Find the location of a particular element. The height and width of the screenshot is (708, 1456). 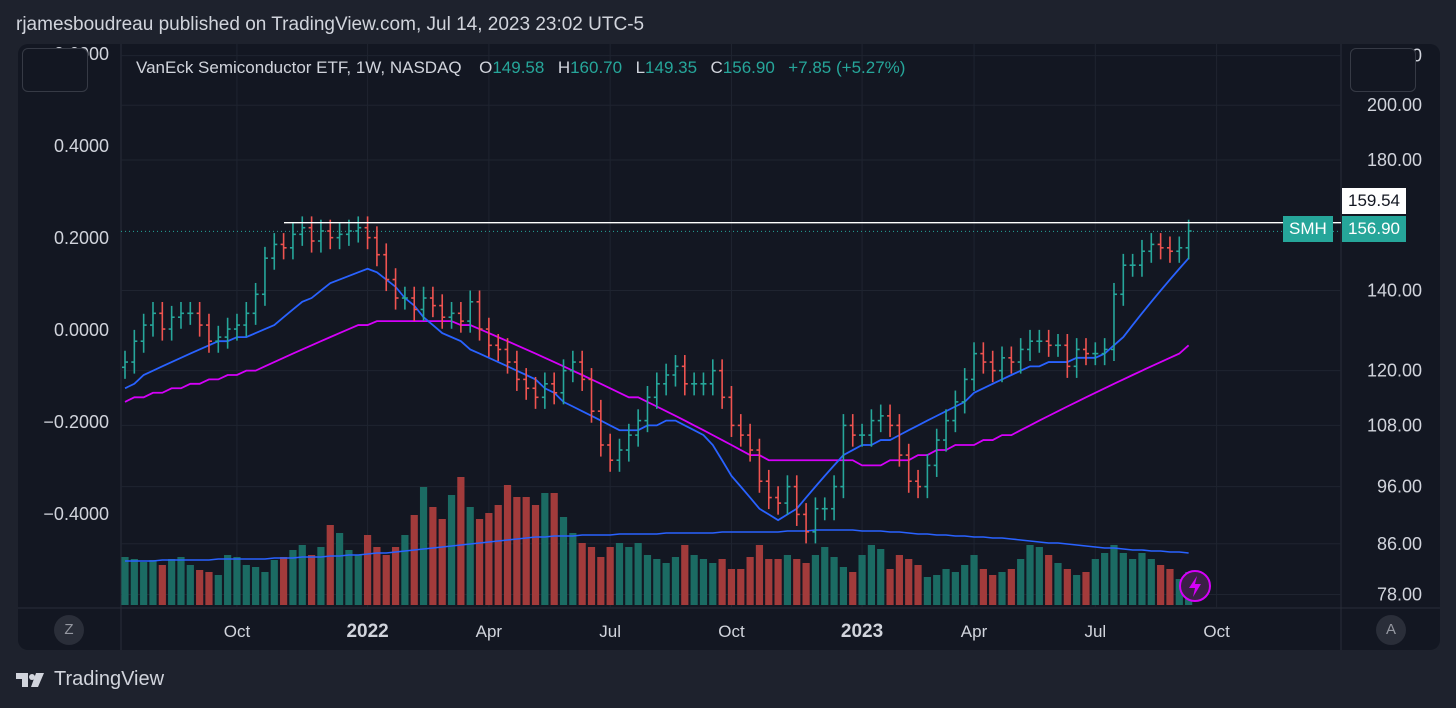

x-tick-label-5: 2023 is located at coordinates (862, 631).